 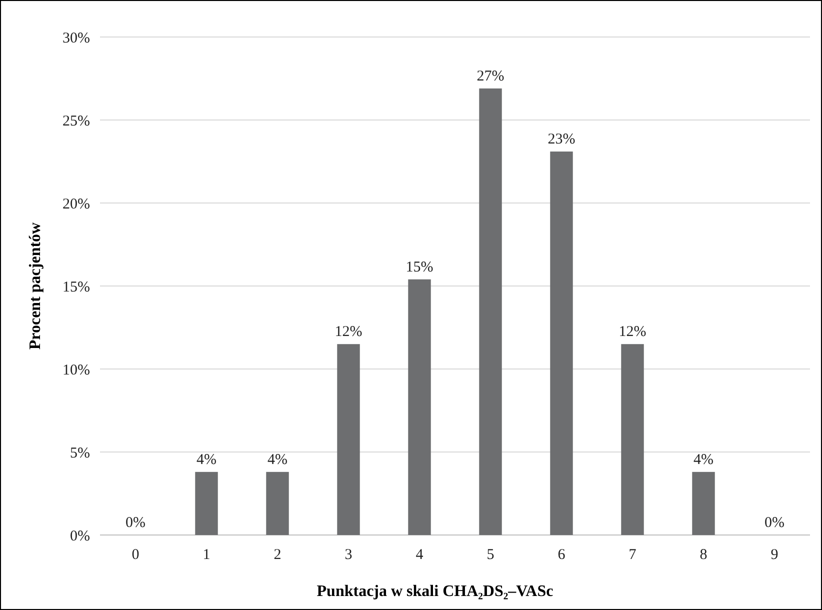 What do you see at coordinates (76, 287) in the screenshot?
I see `y-tick-label: 15%` at bounding box center [76, 287].